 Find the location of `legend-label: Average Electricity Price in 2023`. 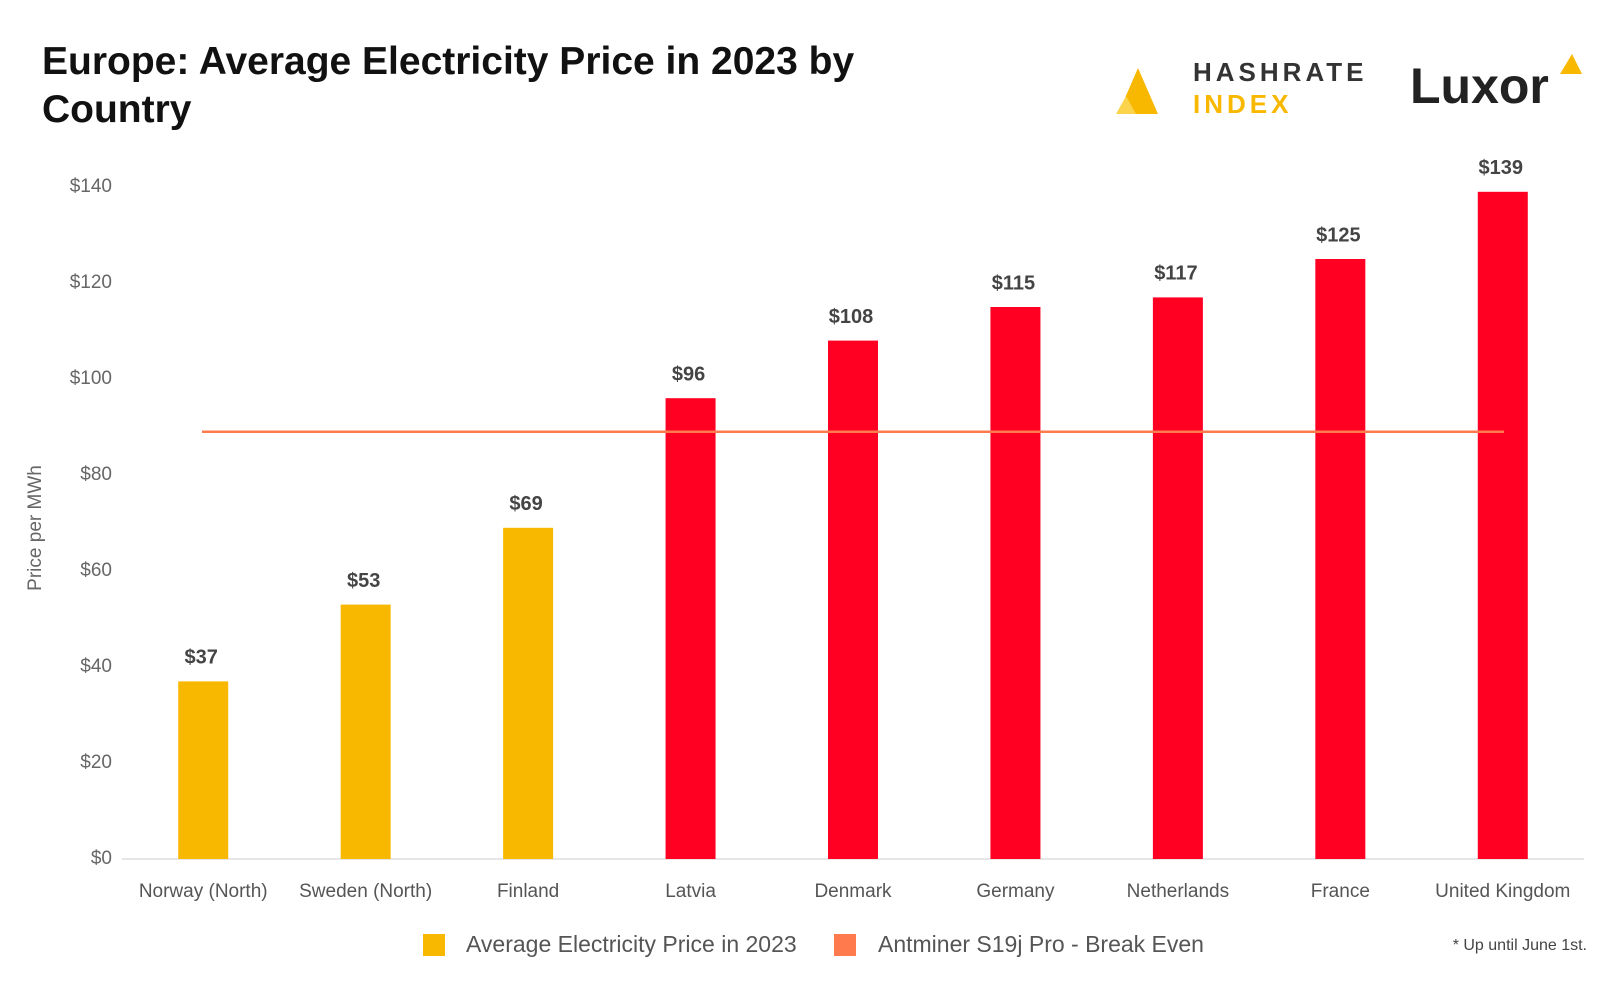

legend-label: Average Electricity Price in 2023 is located at coordinates (631, 944).